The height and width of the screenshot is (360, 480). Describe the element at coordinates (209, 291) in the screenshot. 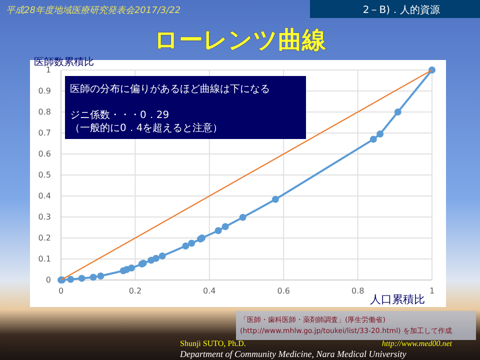

I see `x-tick-label: 0.4` at that location.